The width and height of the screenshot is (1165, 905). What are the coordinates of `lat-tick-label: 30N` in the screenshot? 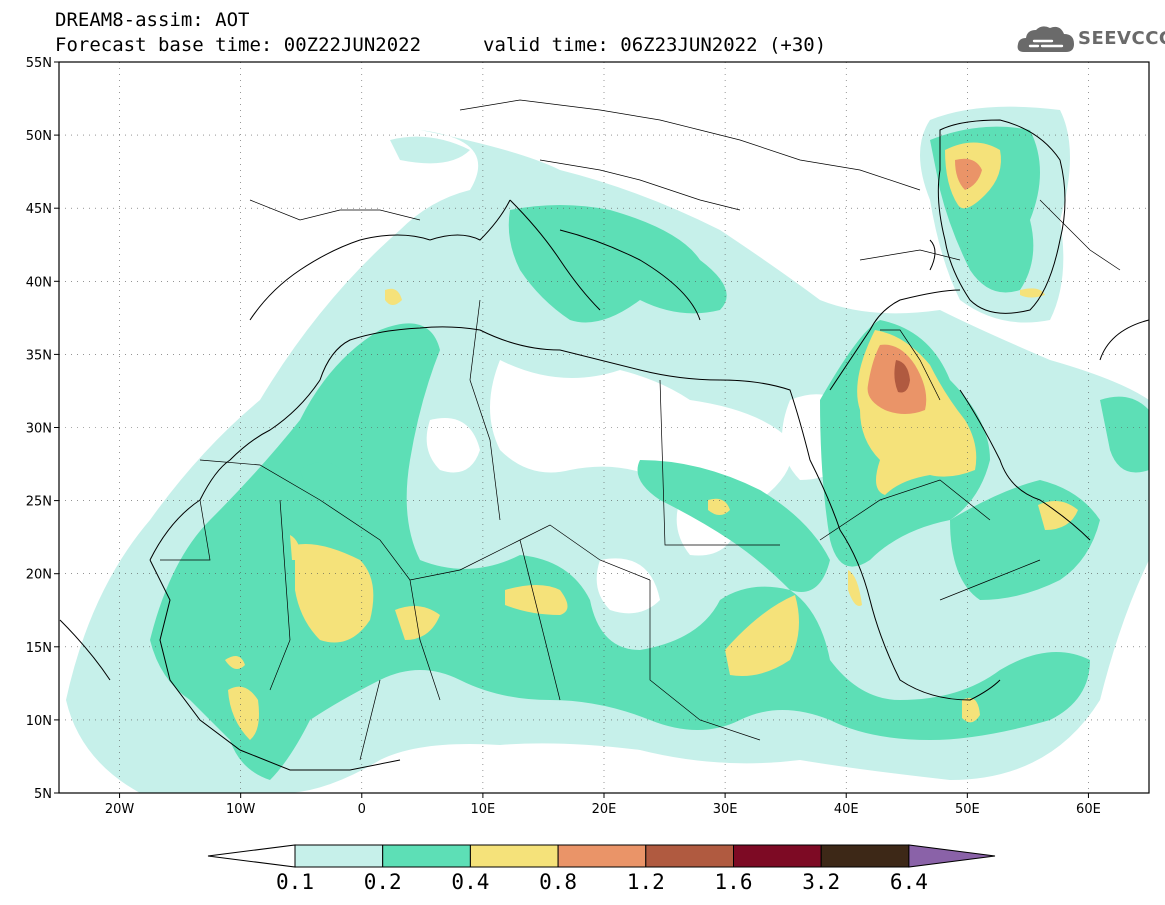 It's located at (39, 429).